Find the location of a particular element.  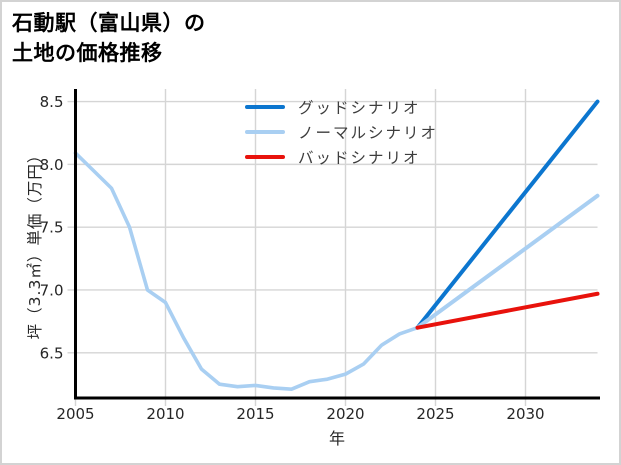

y-tick-label: 8.5 is located at coordinates (52, 102).